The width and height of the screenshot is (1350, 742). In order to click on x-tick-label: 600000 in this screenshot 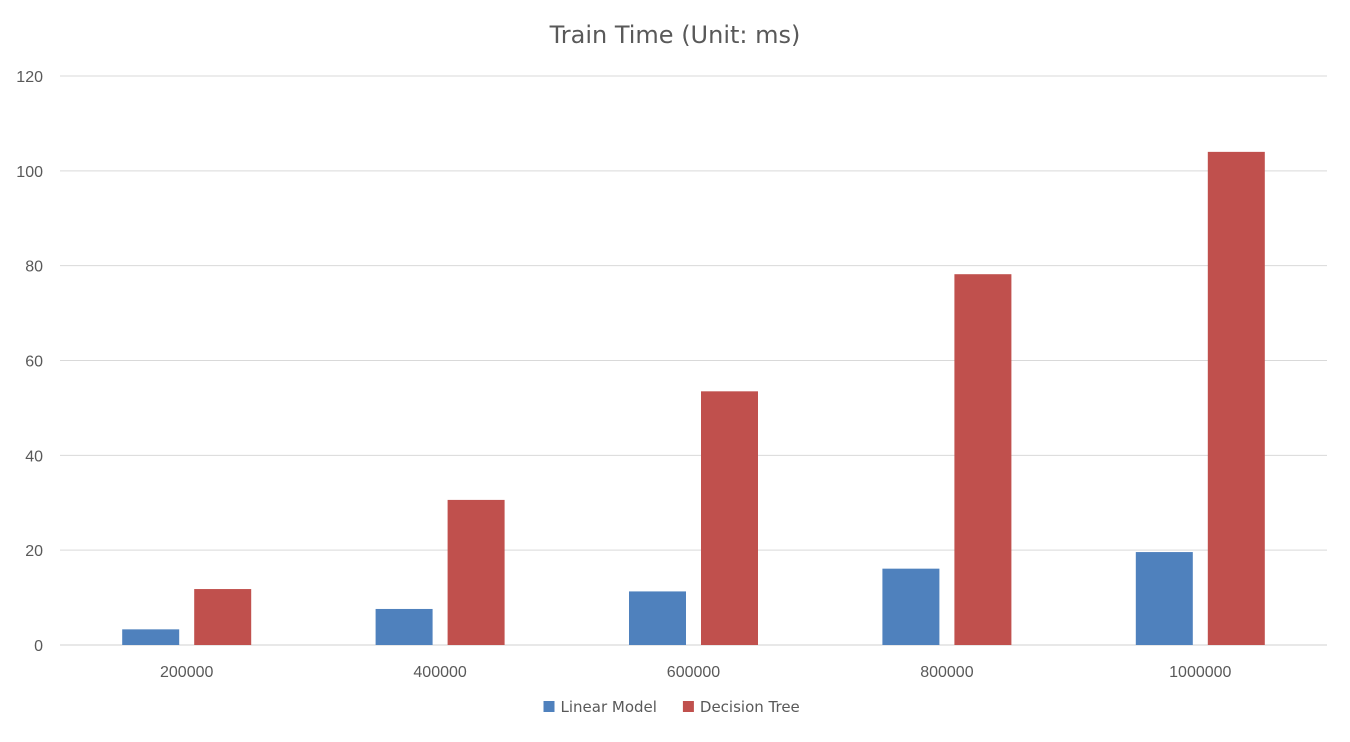, I will do `click(693, 672)`.